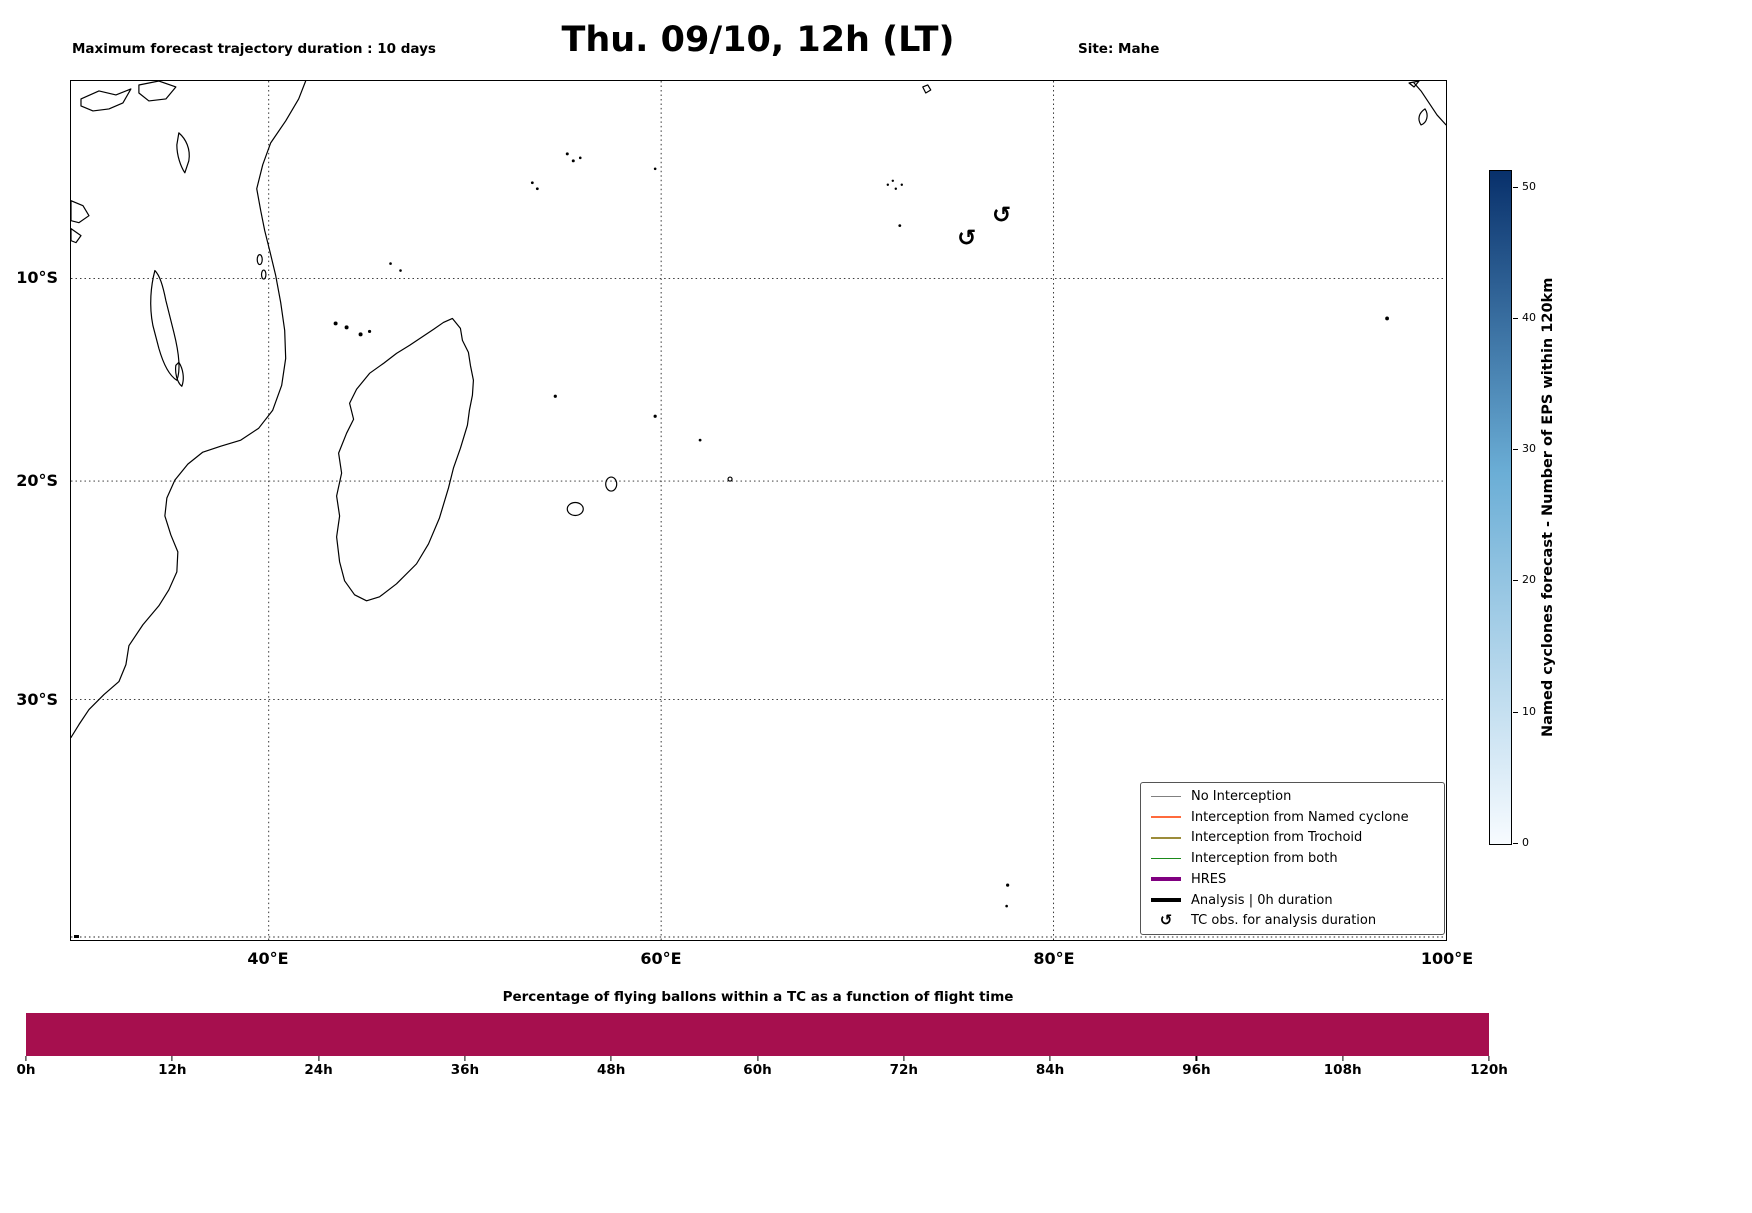 The height and width of the screenshot is (1213, 1752). Describe the element at coordinates (757, 1070) in the screenshot. I see `axis-tick-label: 60h` at that location.